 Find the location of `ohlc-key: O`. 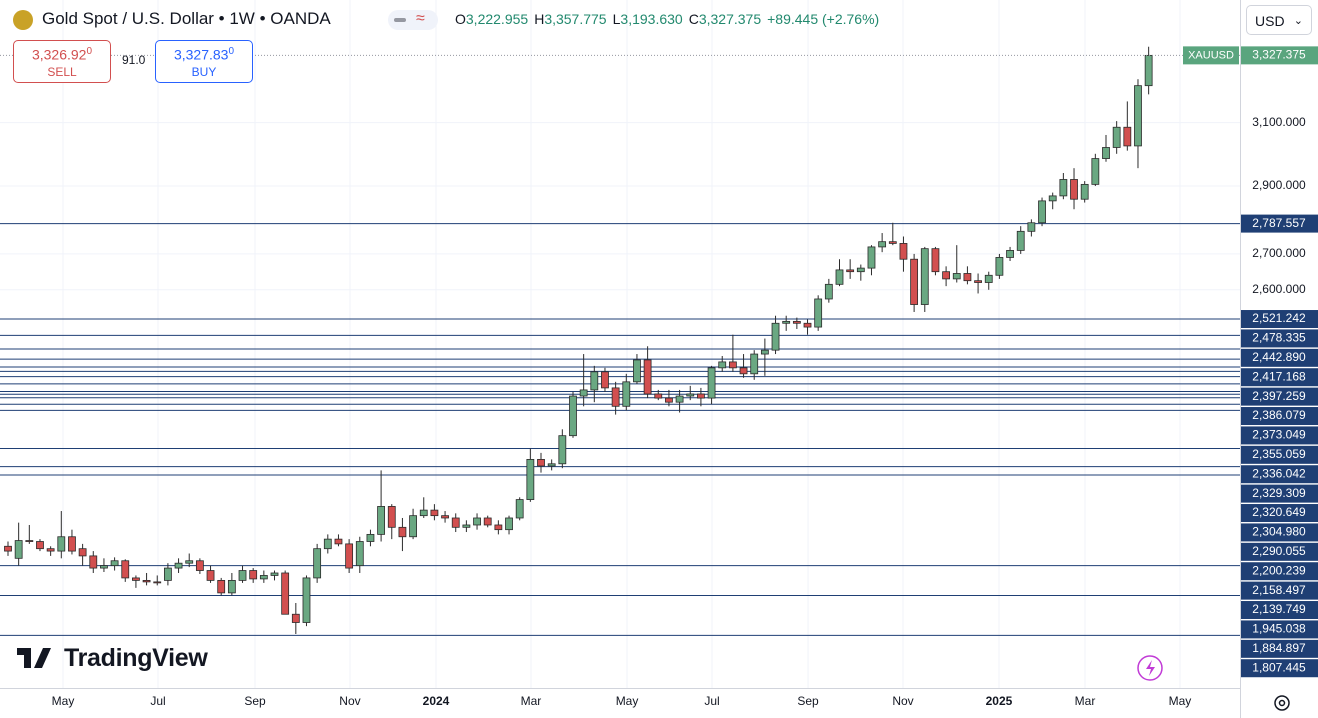

ohlc-key: O is located at coordinates (460, 19).